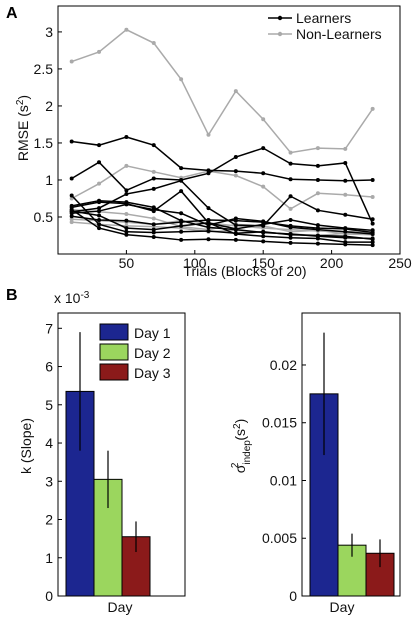 Image resolution: width=413 pixels, height=618 pixels. Describe the element at coordinates (152, 353) in the screenshot. I see `legend-label: Day 2` at that location.